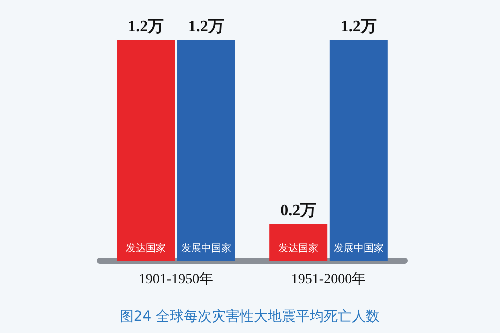 This screenshot has width=500, height=333. What do you see at coordinates (298, 211) in the screenshot?
I see `data-label: 0.2万` at bounding box center [298, 211].